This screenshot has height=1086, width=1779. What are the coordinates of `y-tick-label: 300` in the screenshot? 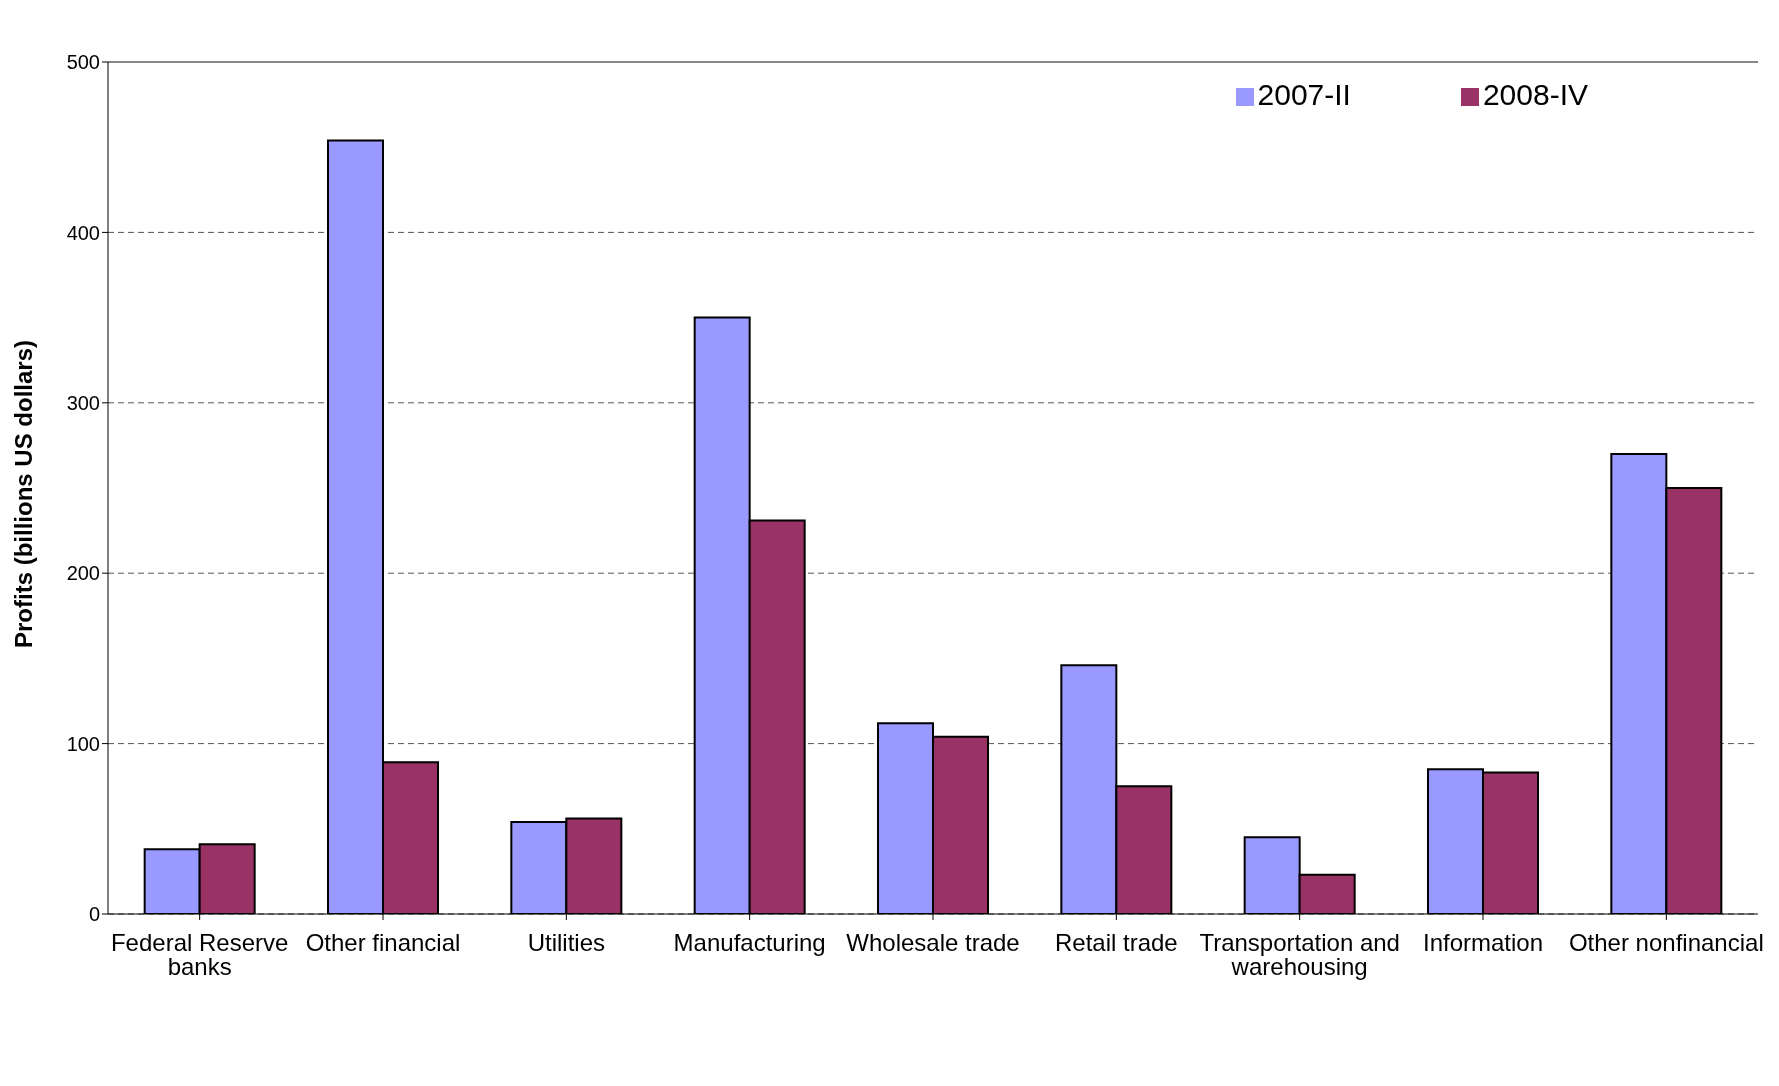 It's located at (83, 402).